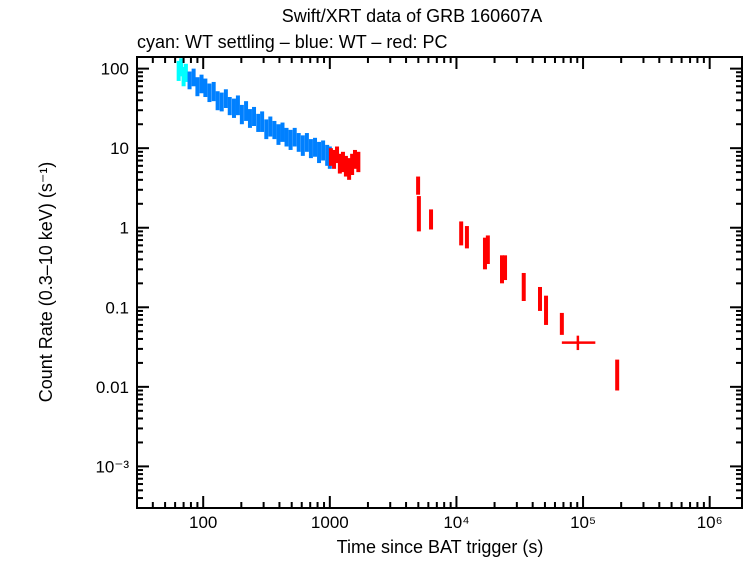 Image resolution: width=746 pixels, height=563 pixels. I want to click on y-tick-label: 10, so click(119, 148).